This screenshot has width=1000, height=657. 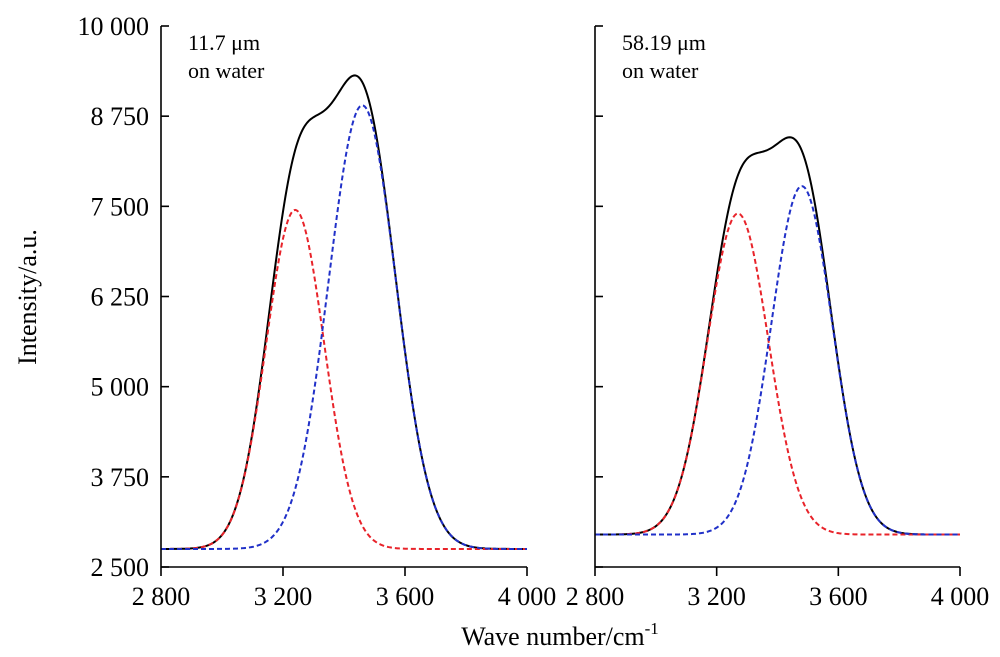 What do you see at coordinates (778, 596) in the screenshot?
I see `right-tick-labels: 2 800 3 200 3 600 4 000` at bounding box center [778, 596].